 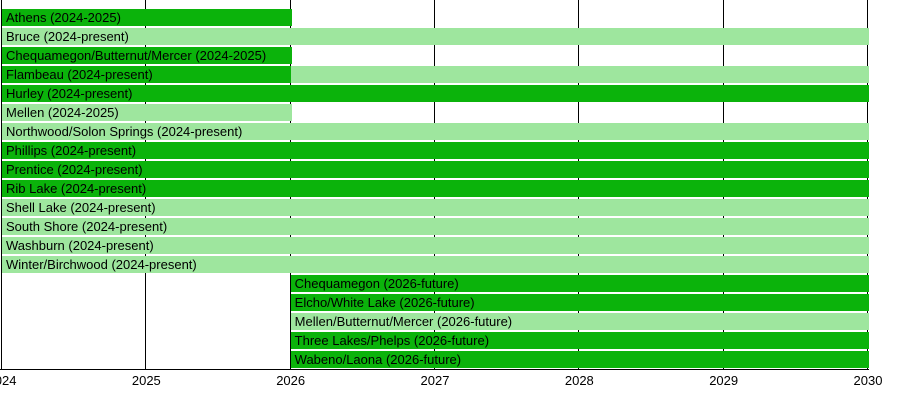 I want to click on bar-label: Mellen (2024-2025), so click(x=62, y=112).